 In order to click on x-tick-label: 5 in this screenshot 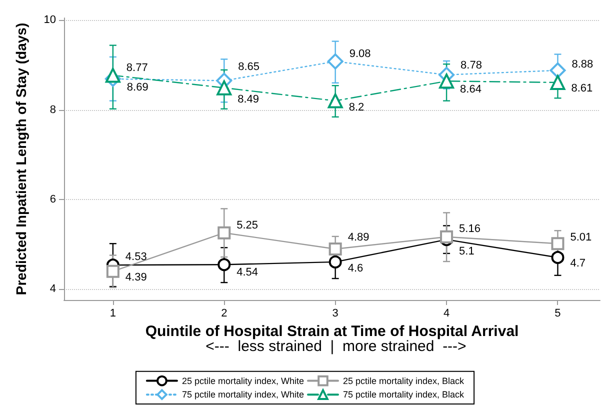, I will do `click(557, 314)`.